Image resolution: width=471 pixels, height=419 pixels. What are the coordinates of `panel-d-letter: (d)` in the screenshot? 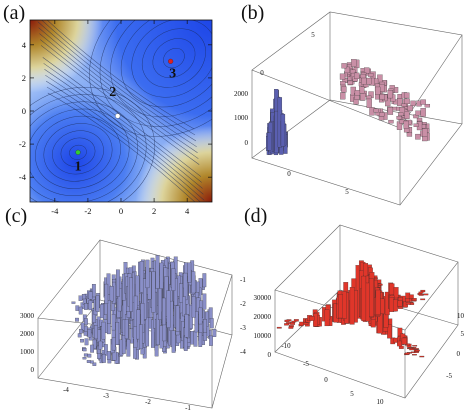 It's located at (255, 216).